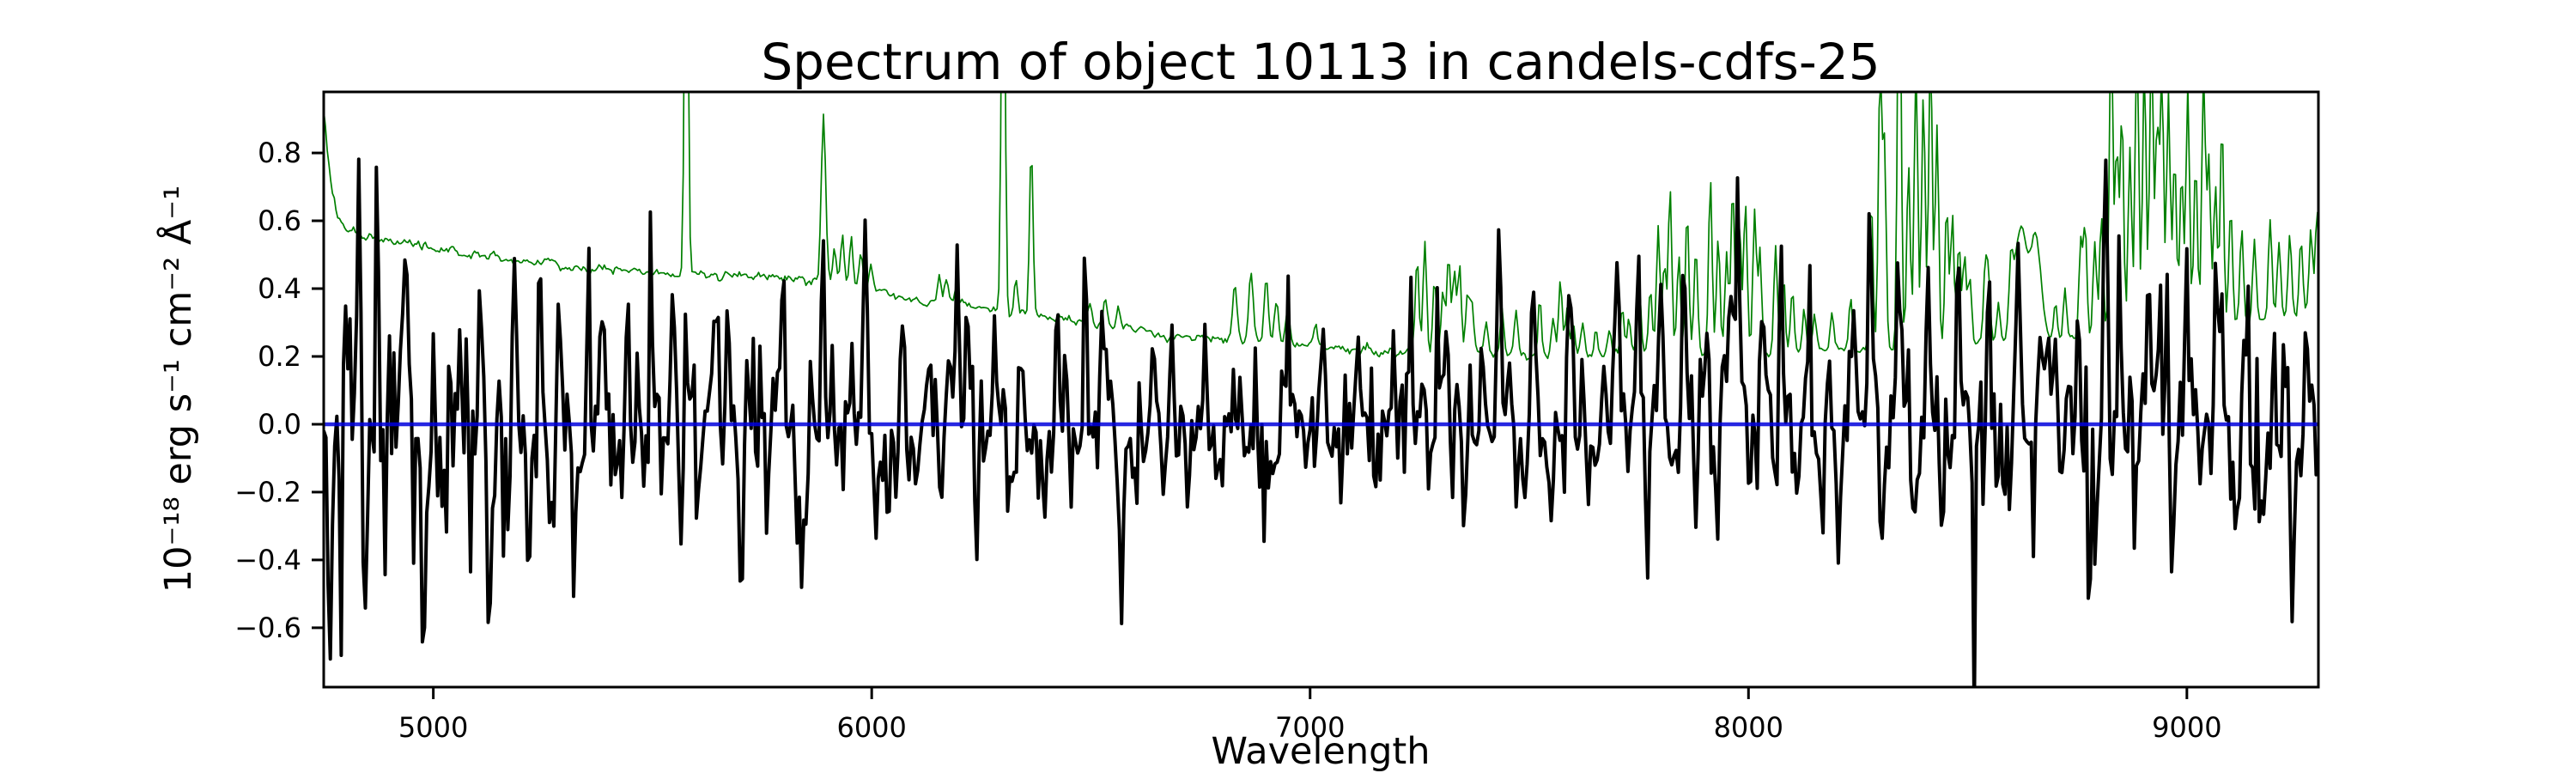  What do you see at coordinates (1310, 727) in the screenshot?
I see `x-tick-label: 7000` at bounding box center [1310, 727].